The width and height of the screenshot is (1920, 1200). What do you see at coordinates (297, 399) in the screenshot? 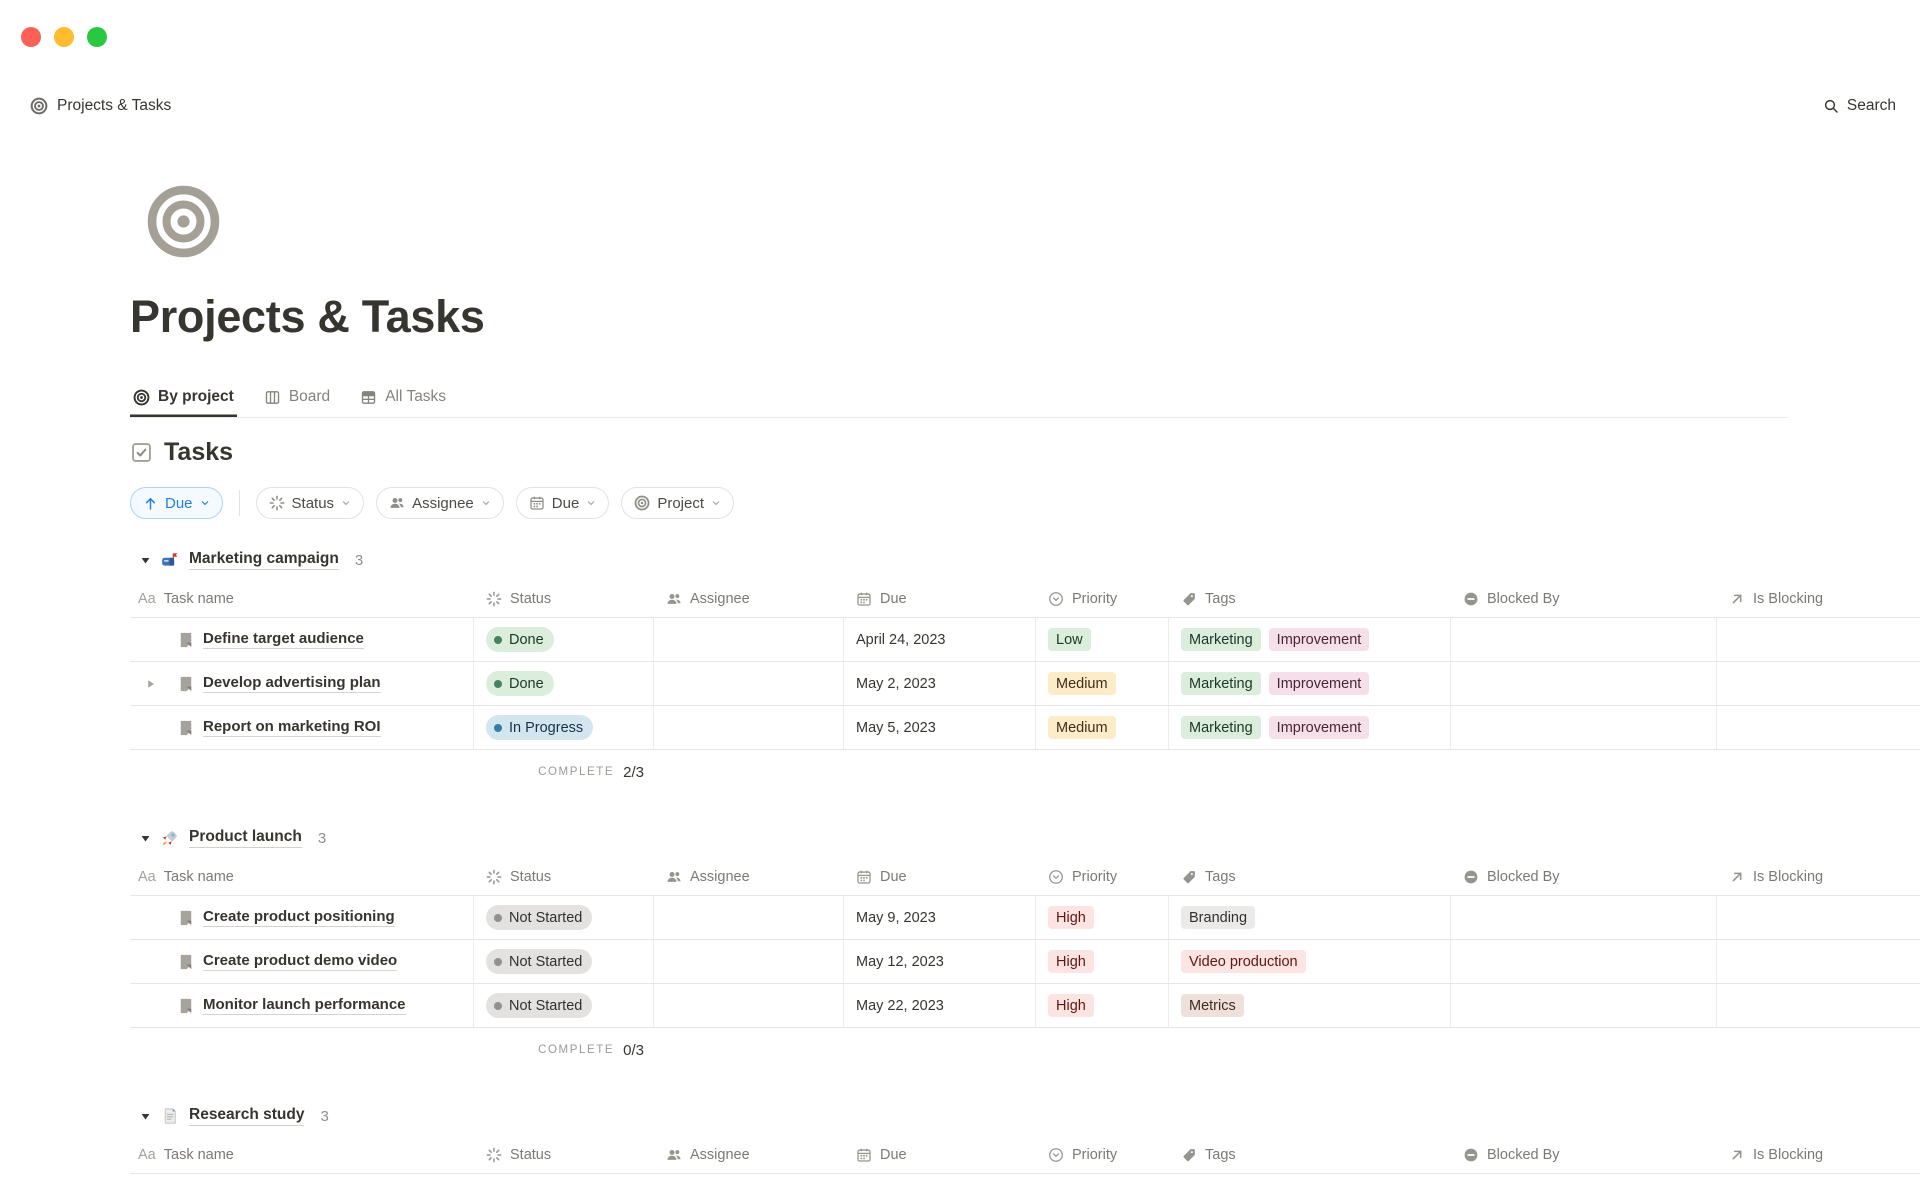
I see `tab-board: Board` at bounding box center [297, 399].